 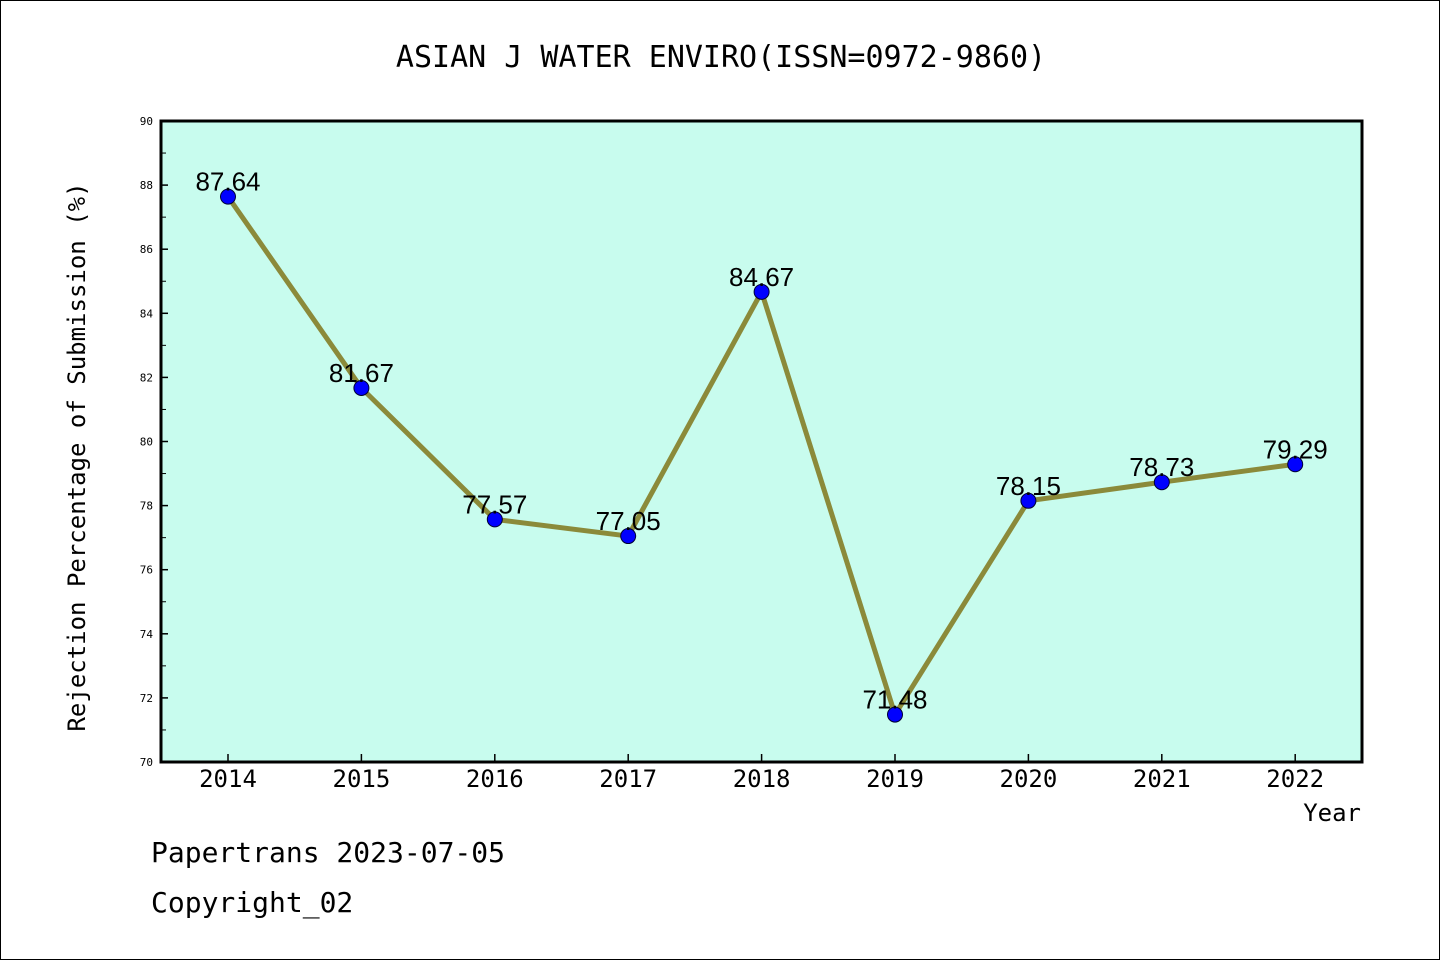 What do you see at coordinates (721, 57) in the screenshot?
I see `chart-title: ASIAN J WATER ENVIRO(ISSN=0972-9860)` at bounding box center [721, 57].